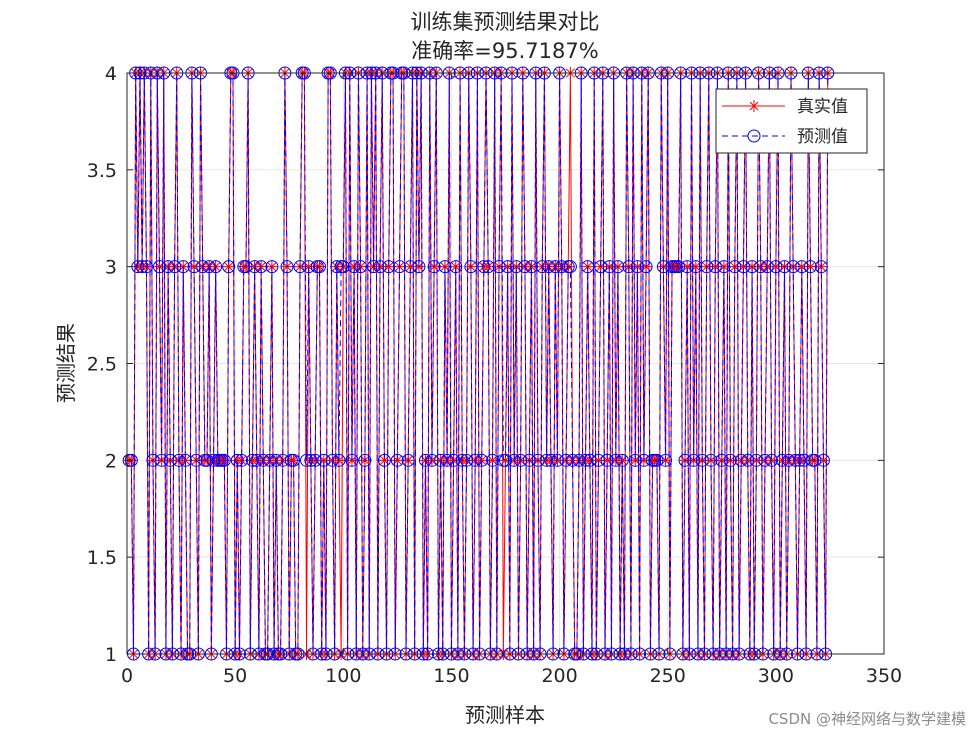 The height and width of the screenshot is (735, 980). What do you see at coordinates (111, 655) in the screenshot?
I see `y-tick-label: 1` at bounding box center [111, 655].